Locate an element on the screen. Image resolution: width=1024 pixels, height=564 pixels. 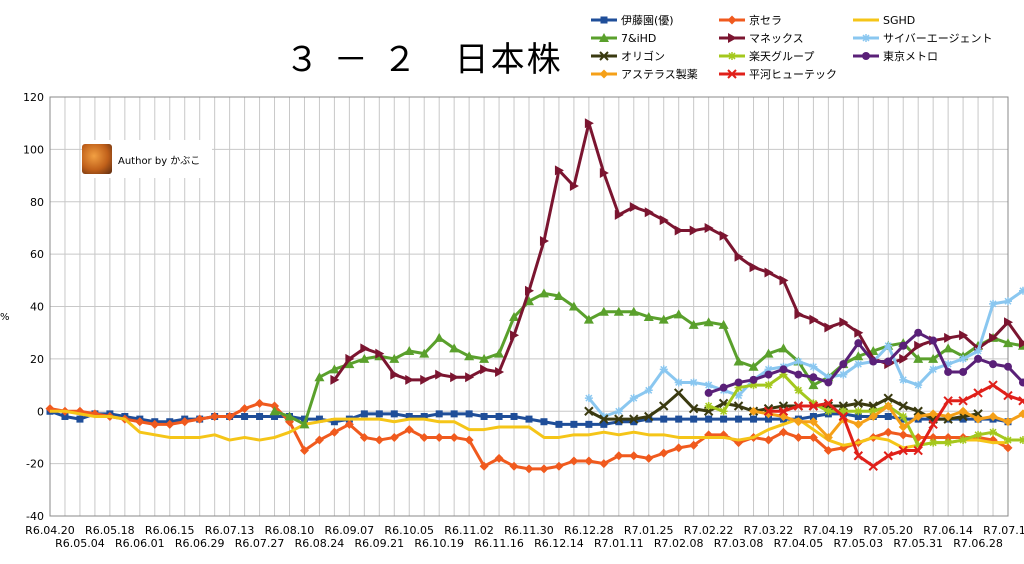
x-tick-label: R6.09.21 is located at coordinates (379, 543).